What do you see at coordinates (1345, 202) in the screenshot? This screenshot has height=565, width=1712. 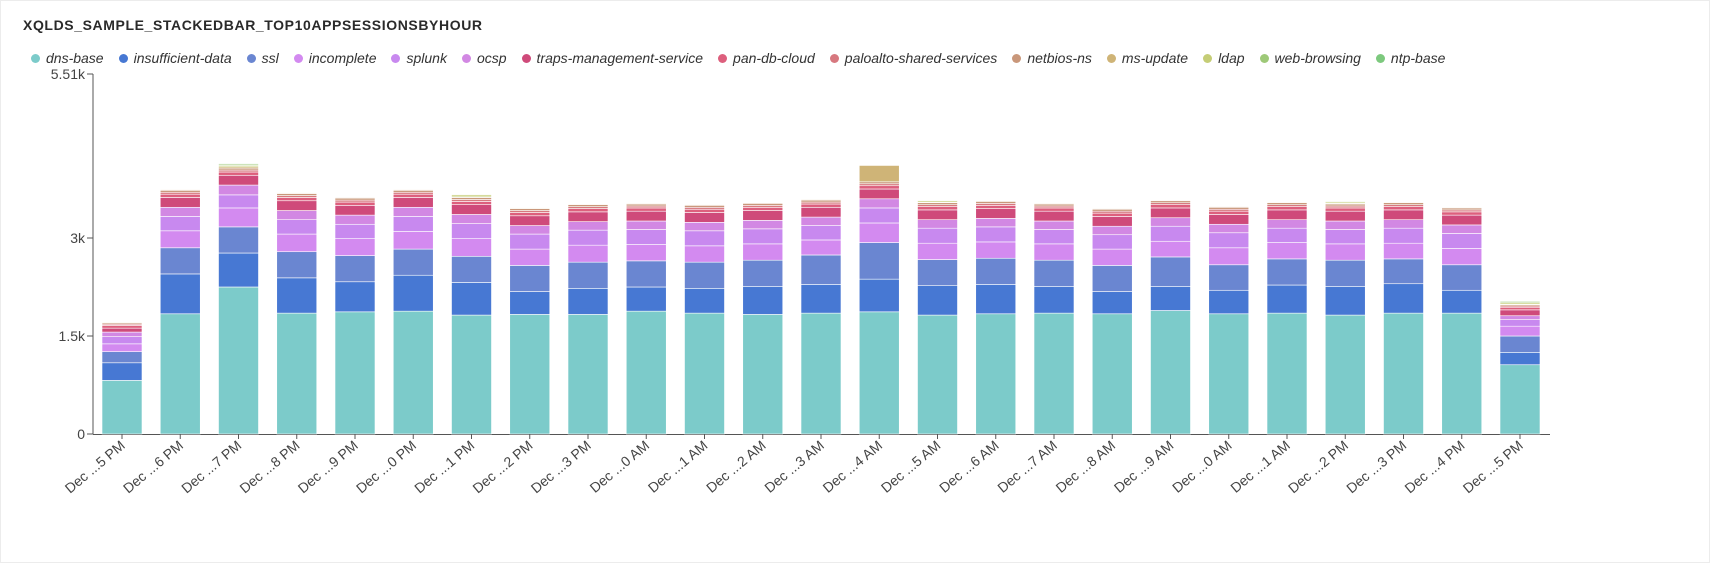 I see `bar-segment-web-browsing` at bounding box center [1345, 202].